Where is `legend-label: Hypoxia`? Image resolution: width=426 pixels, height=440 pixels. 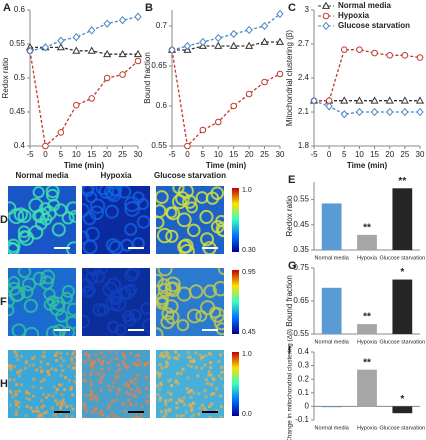
legend-label: Hypoxia is located at coordinates (354, 15).